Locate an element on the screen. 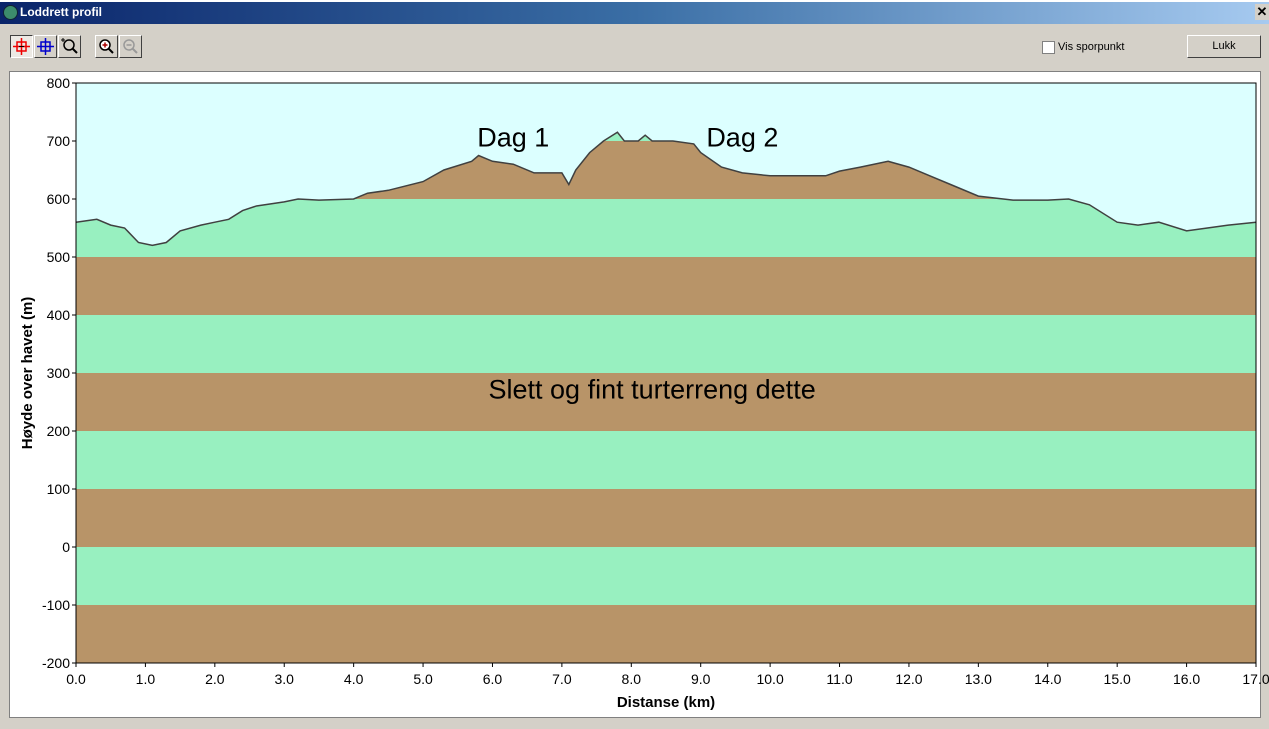 This screenshot has height=729, width=1269. red-crosshair-tool-button is located at coordinates (21, 46).